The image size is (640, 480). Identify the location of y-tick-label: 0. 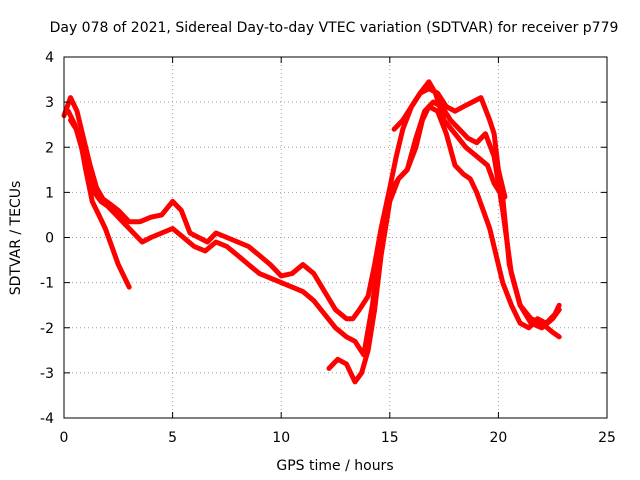
(49, 239).